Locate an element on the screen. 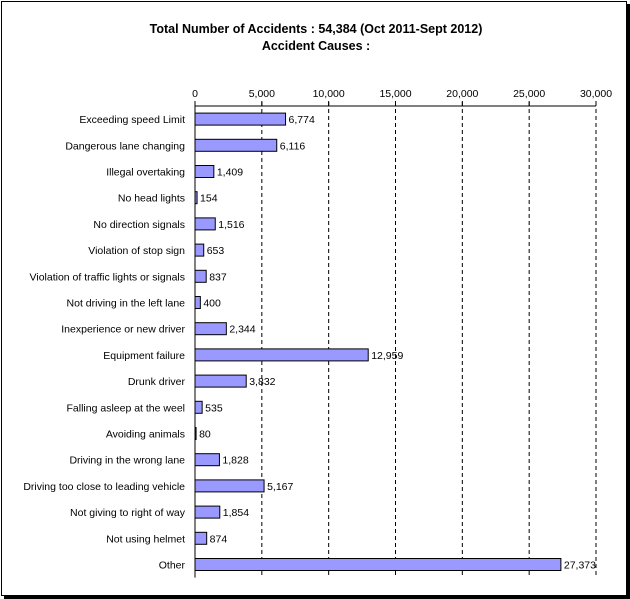 This screenshot has height=599, width=630. category-label: Driving too close to leading vehicle is located at coordinates (104, 487).